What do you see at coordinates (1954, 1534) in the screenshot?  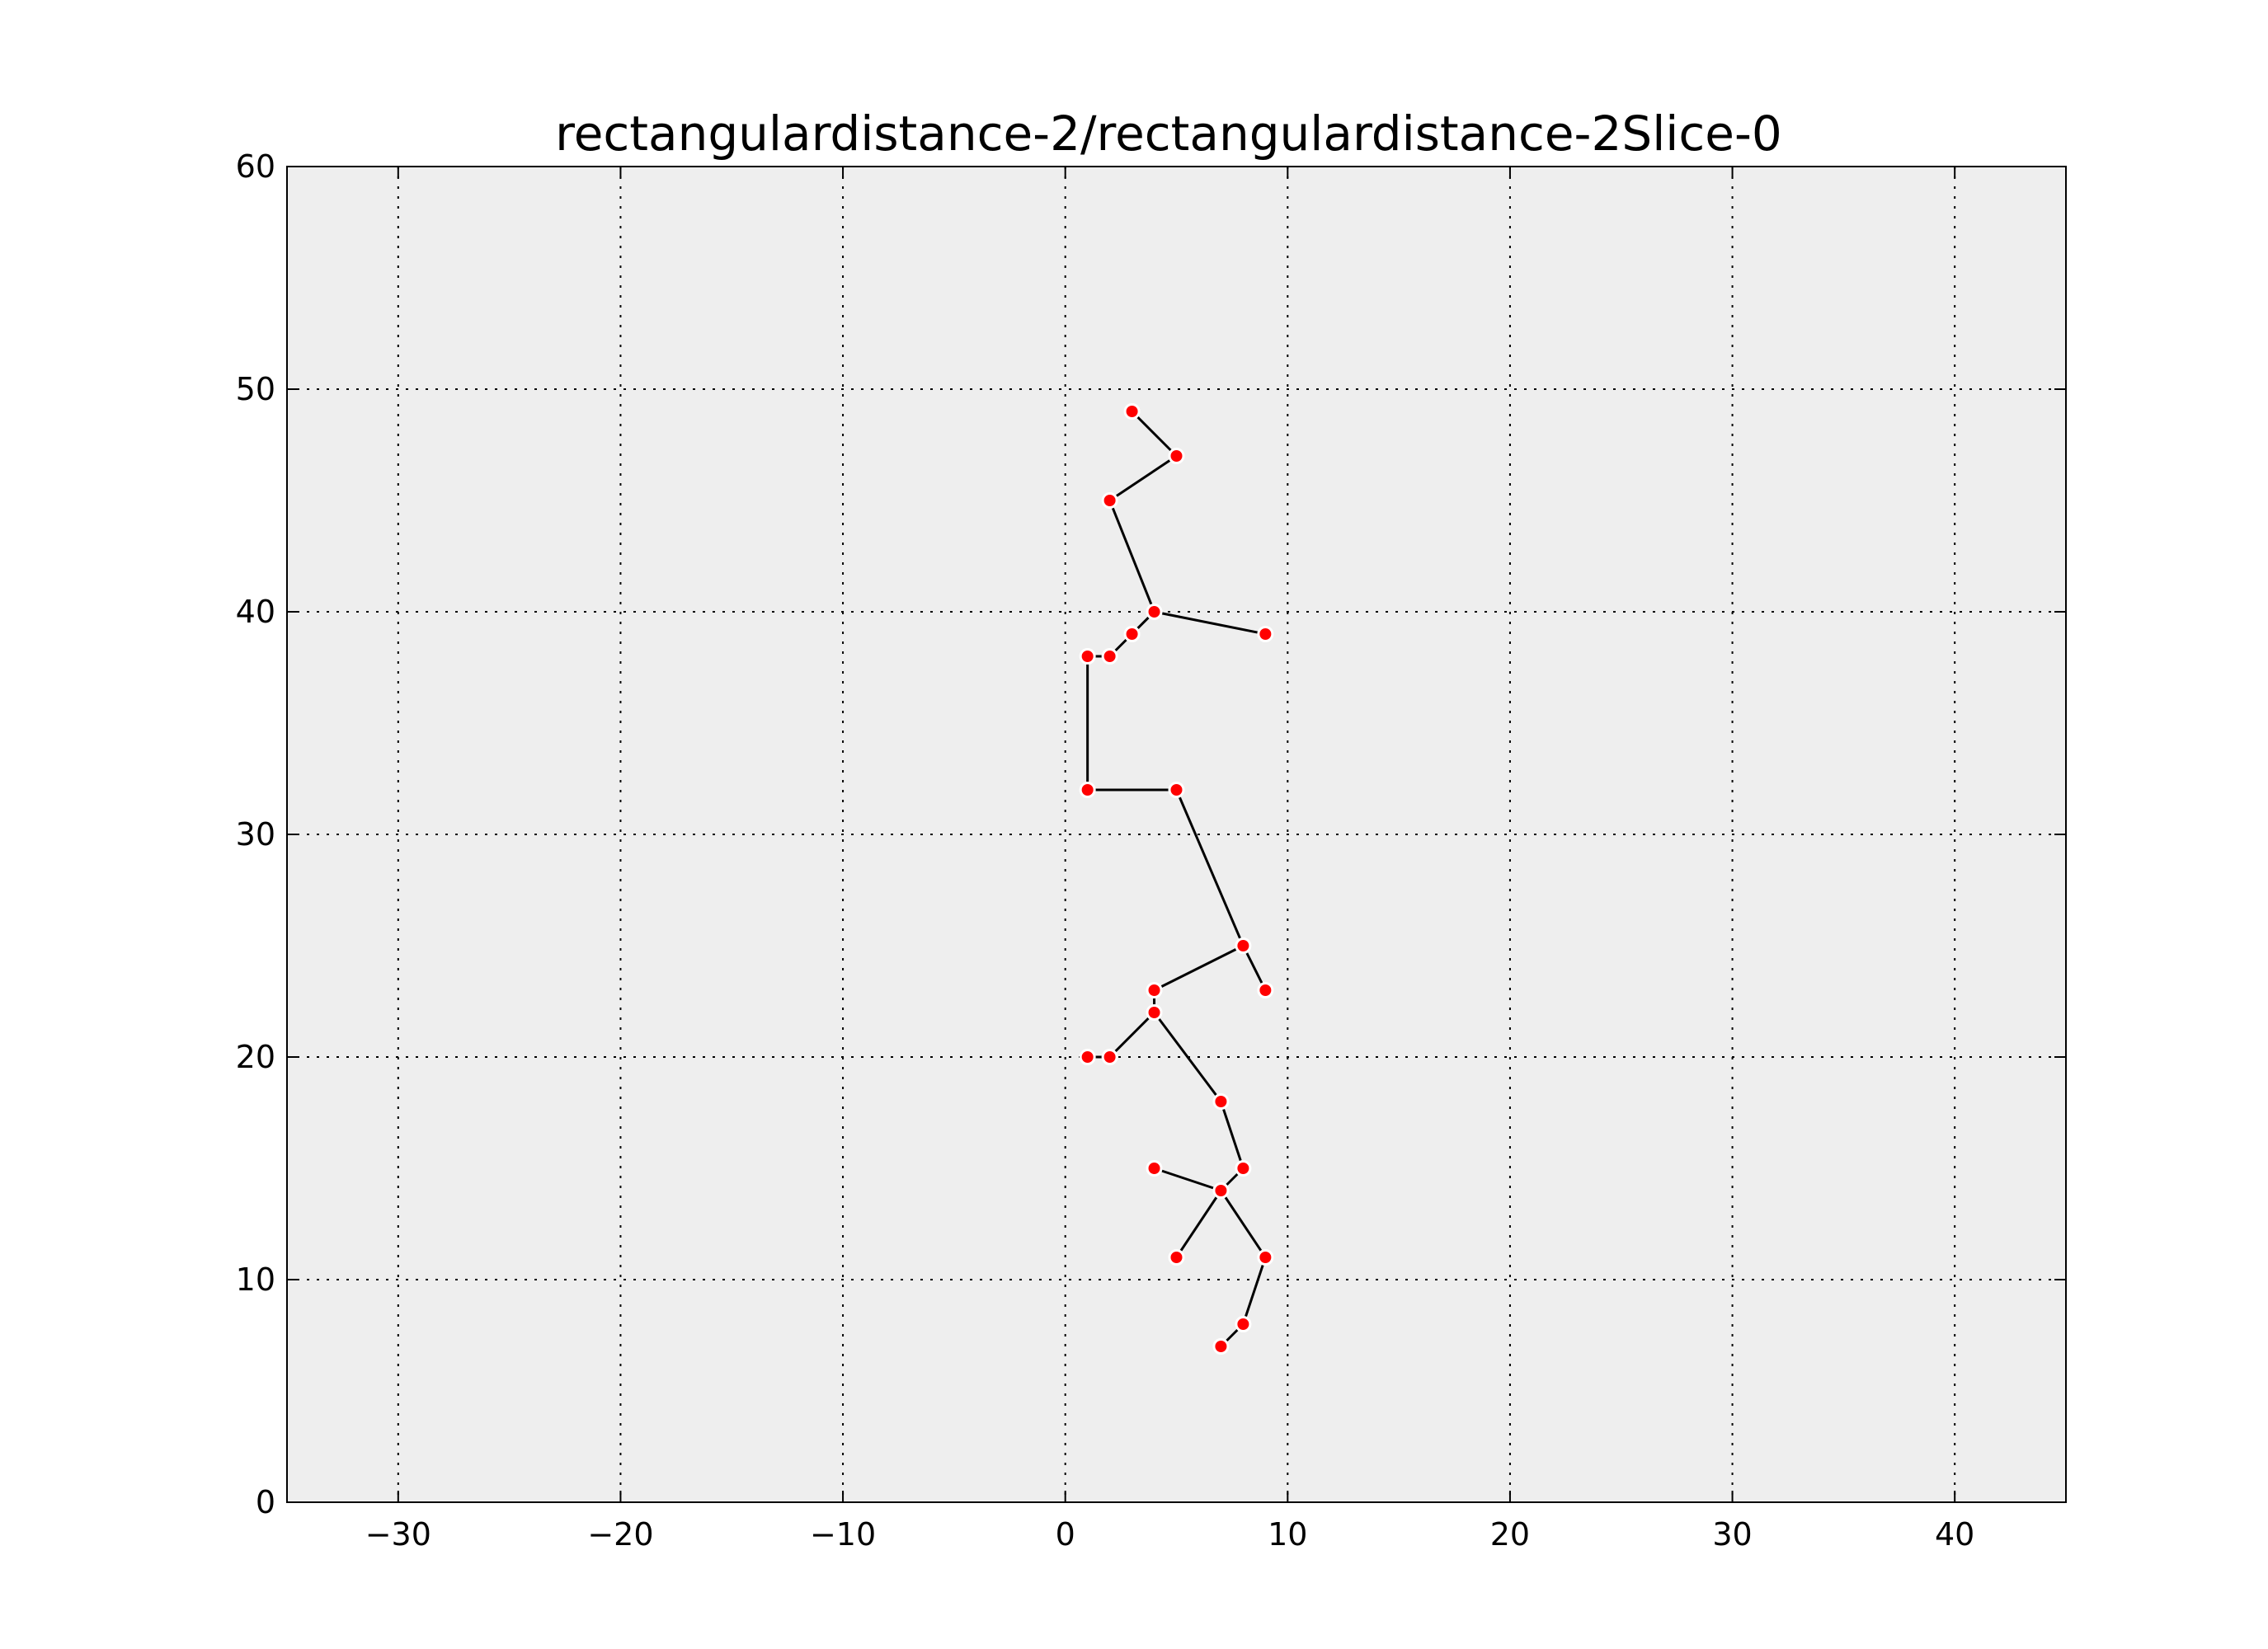 I see `x-tick-label: 40` at bounding box center [1954, 1534].